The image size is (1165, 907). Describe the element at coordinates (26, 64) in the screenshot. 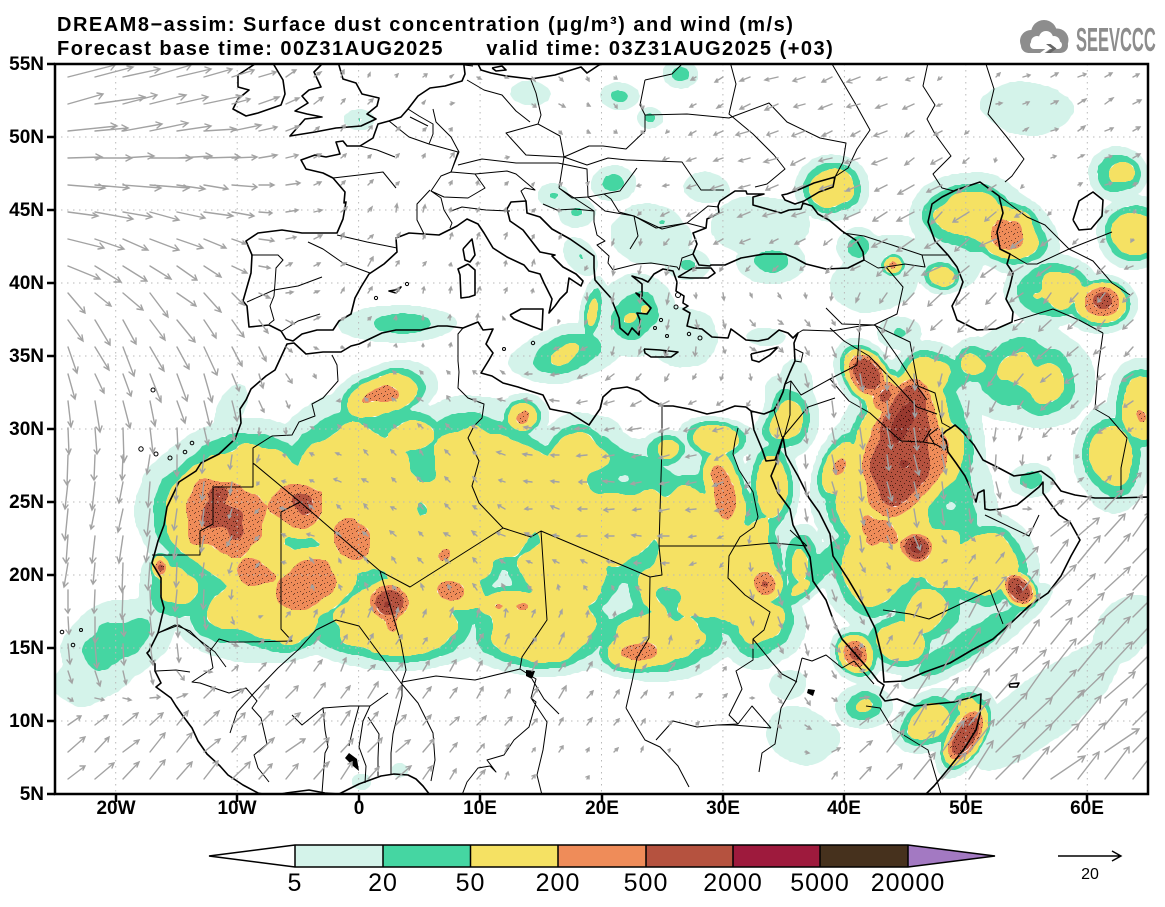

I see `svg-text: 55N` at that location.